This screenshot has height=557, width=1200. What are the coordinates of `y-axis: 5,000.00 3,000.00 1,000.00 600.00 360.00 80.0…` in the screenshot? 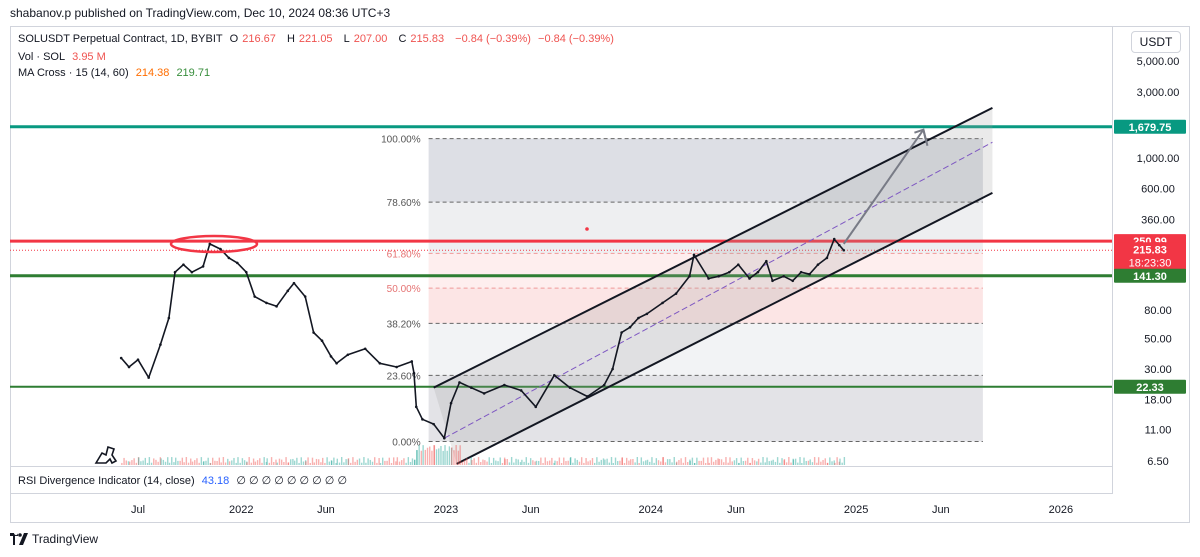 It's located at (1150, 262).